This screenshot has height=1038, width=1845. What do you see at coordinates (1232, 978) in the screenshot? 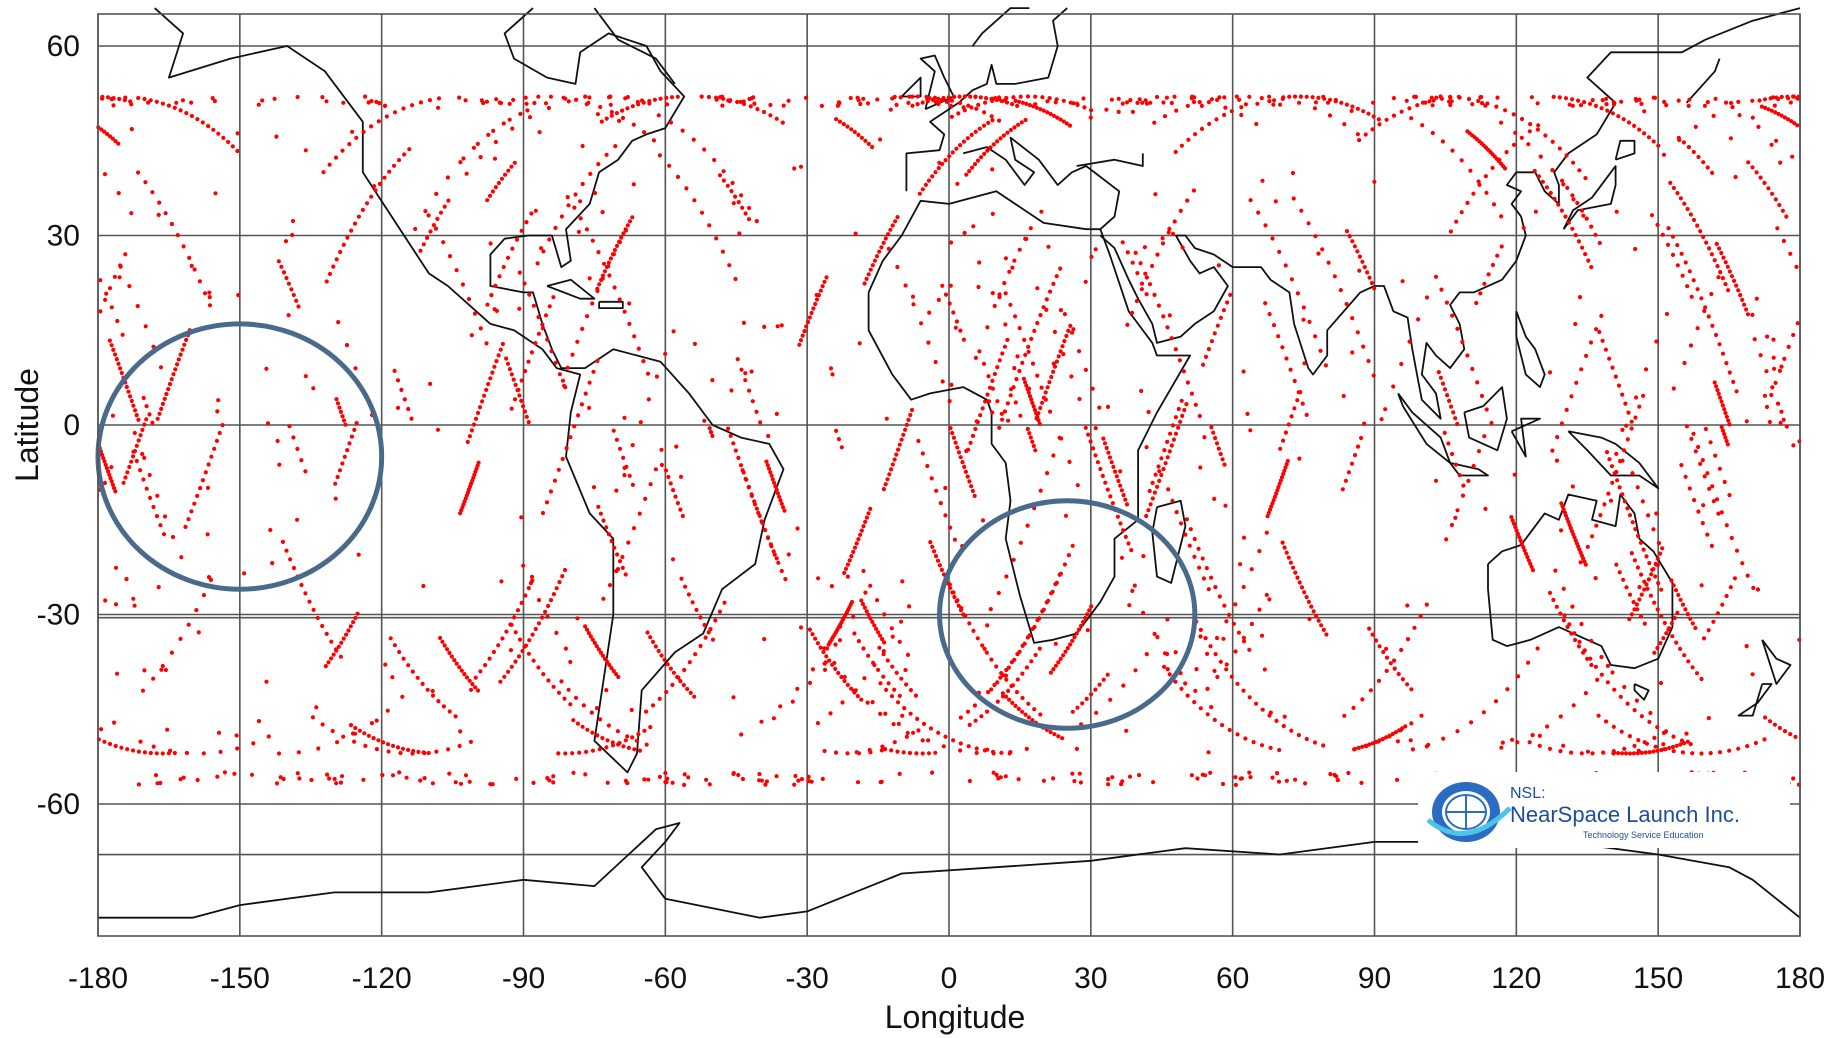
I see `x-tick-label: 60` at bounding box center [1232, 978].